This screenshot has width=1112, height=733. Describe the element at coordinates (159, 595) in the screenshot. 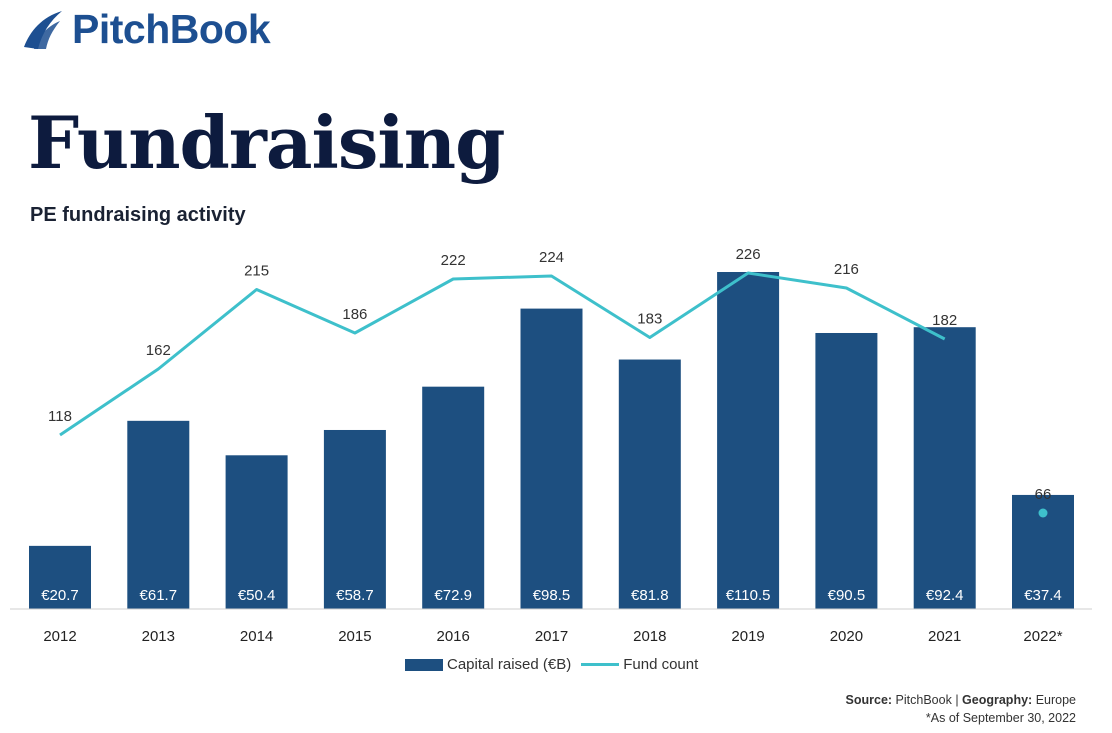

I see `bar-value-label: €61.7` at that location.